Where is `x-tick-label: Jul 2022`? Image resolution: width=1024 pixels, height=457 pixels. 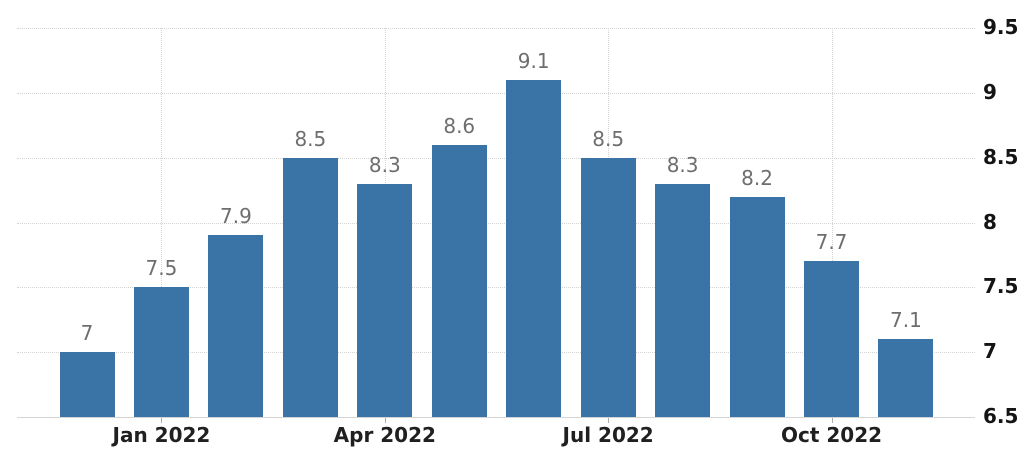 x-tick-label: Jul 2022 is located at coordinates (608, 435).